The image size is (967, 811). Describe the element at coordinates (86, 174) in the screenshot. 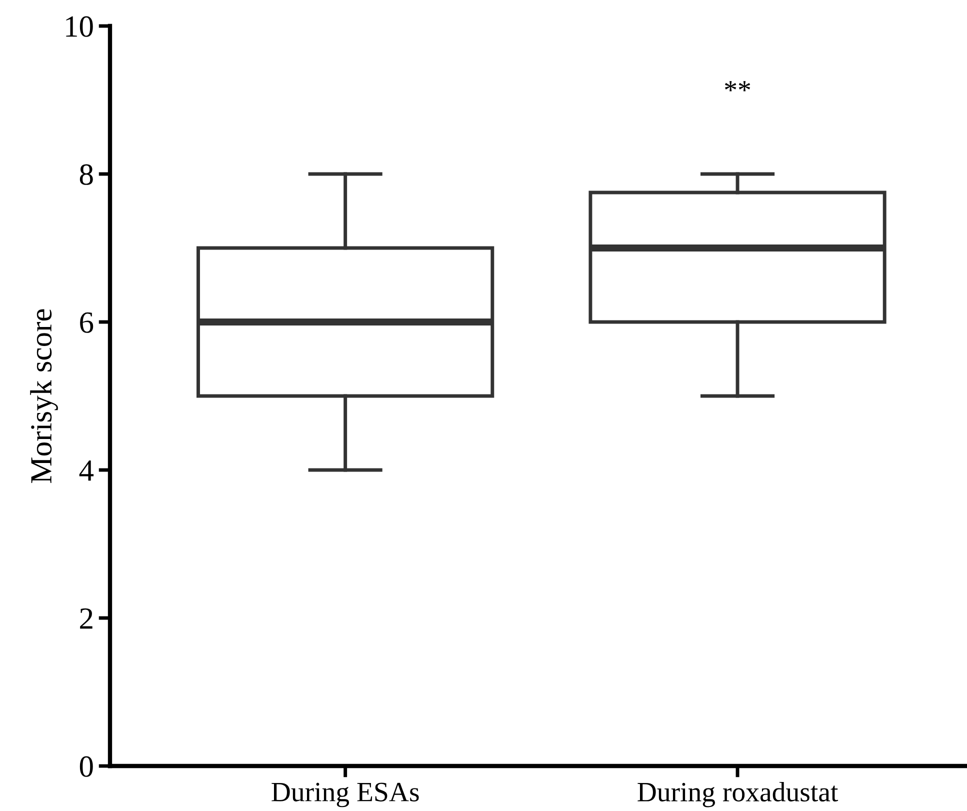

I see `y-tick-label: 8` at that location.